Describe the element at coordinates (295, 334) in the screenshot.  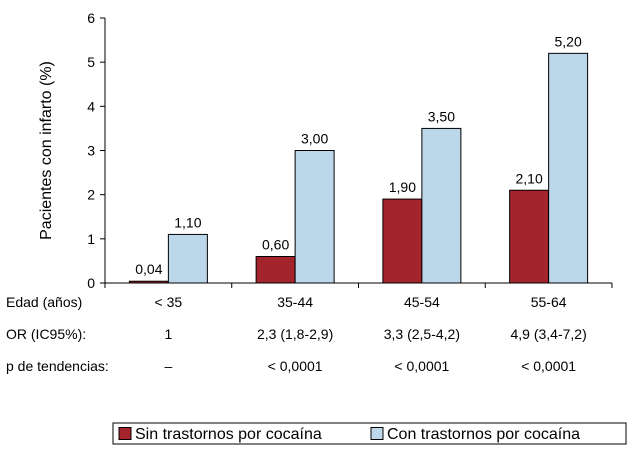
I see `table-cell: 2,3 (1,8-2,9)` at that location.